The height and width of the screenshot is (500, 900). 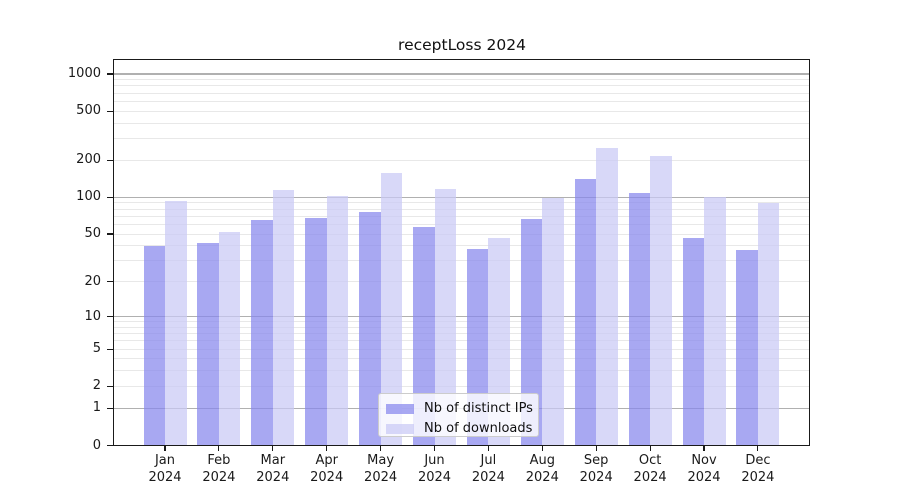 I want to click on y-tick-label: 5, so click(x=96, y=349).